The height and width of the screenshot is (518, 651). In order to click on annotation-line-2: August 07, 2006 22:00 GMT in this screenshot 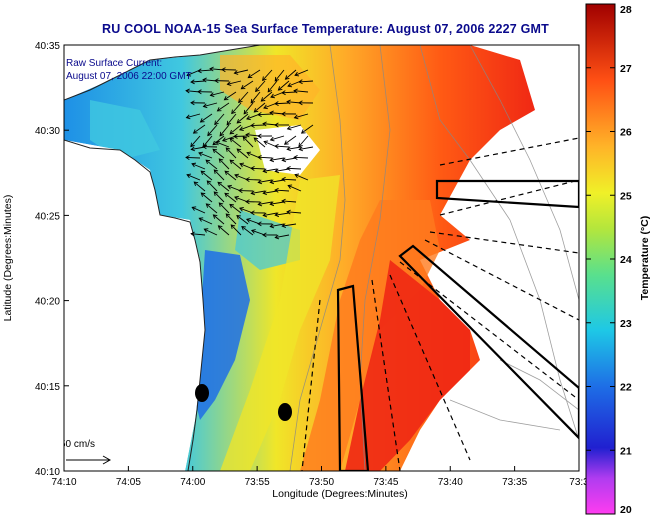, I will do `click(129, 76)`.